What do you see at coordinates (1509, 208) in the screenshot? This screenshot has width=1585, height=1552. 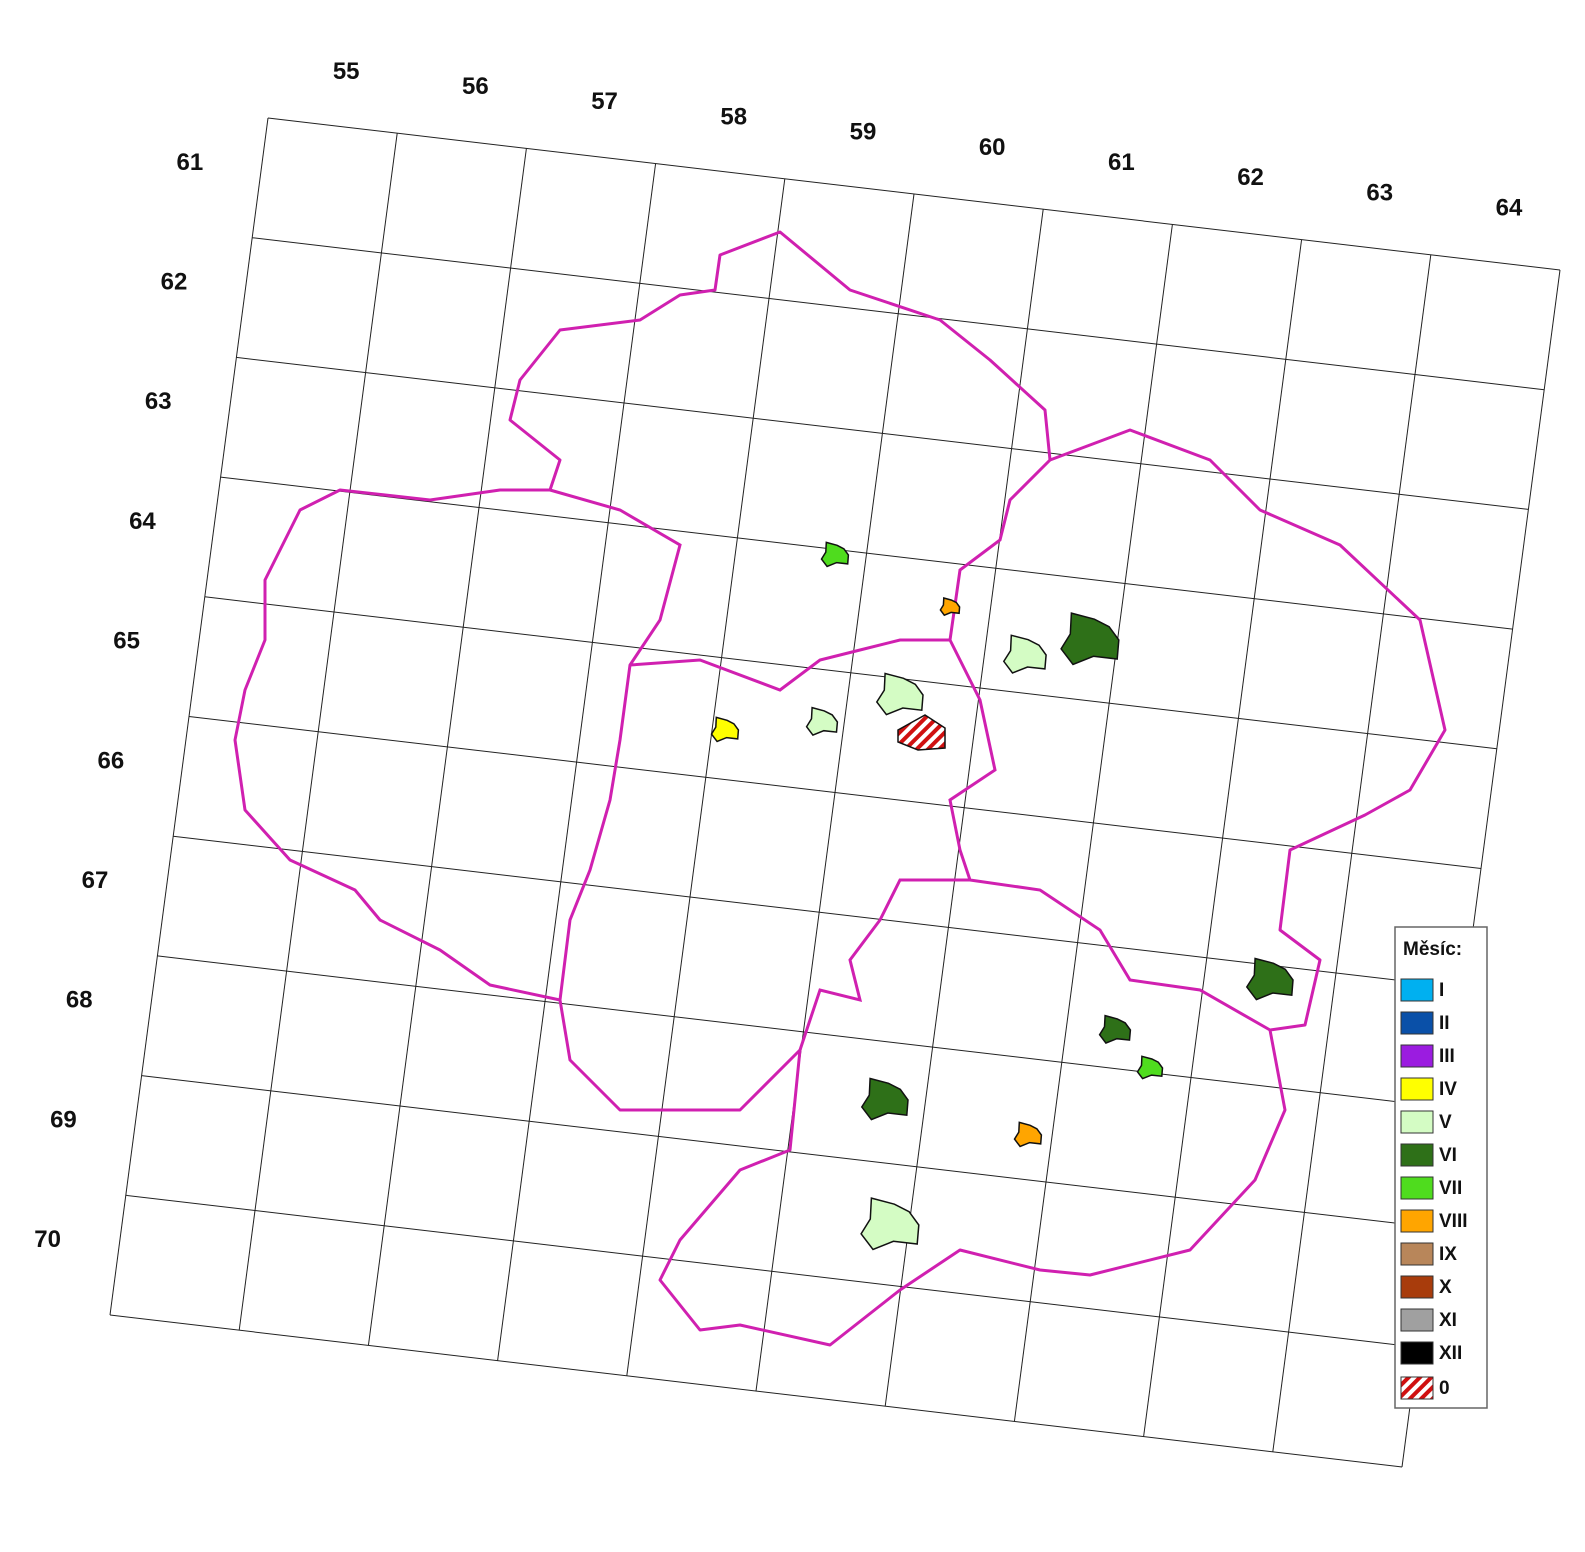 I see `column-label: 64` at bounding box center [1509, 208].